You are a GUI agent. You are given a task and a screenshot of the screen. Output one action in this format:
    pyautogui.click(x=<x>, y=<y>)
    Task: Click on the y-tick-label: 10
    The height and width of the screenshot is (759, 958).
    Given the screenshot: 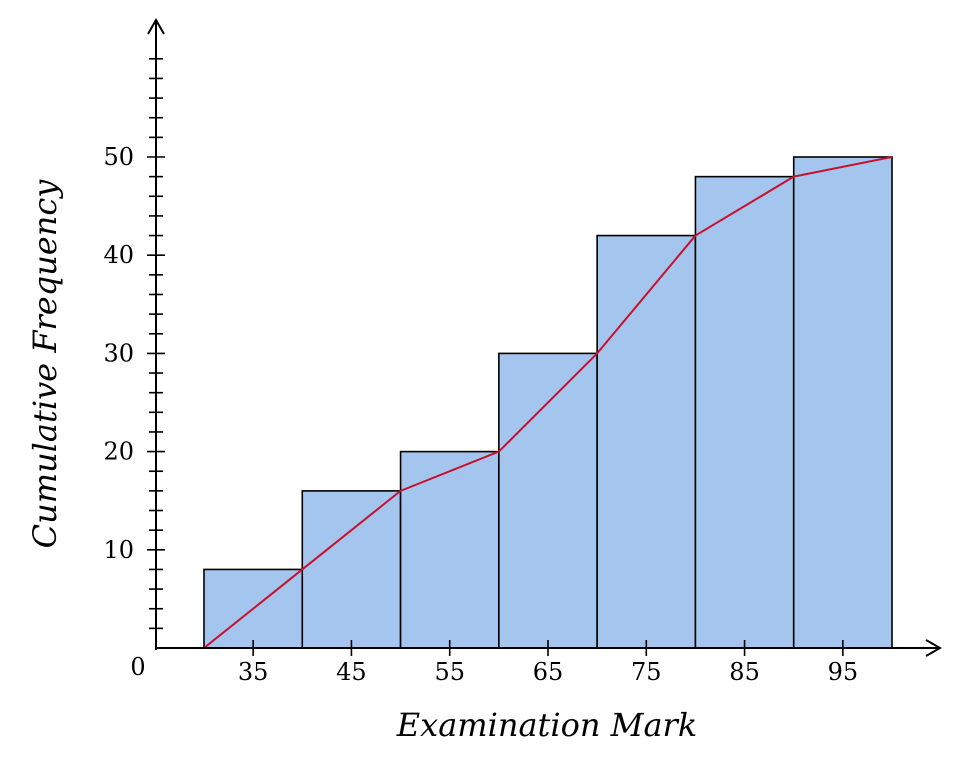 What is the action you would take?
    pyautogui.click(x=118, y=550)
    